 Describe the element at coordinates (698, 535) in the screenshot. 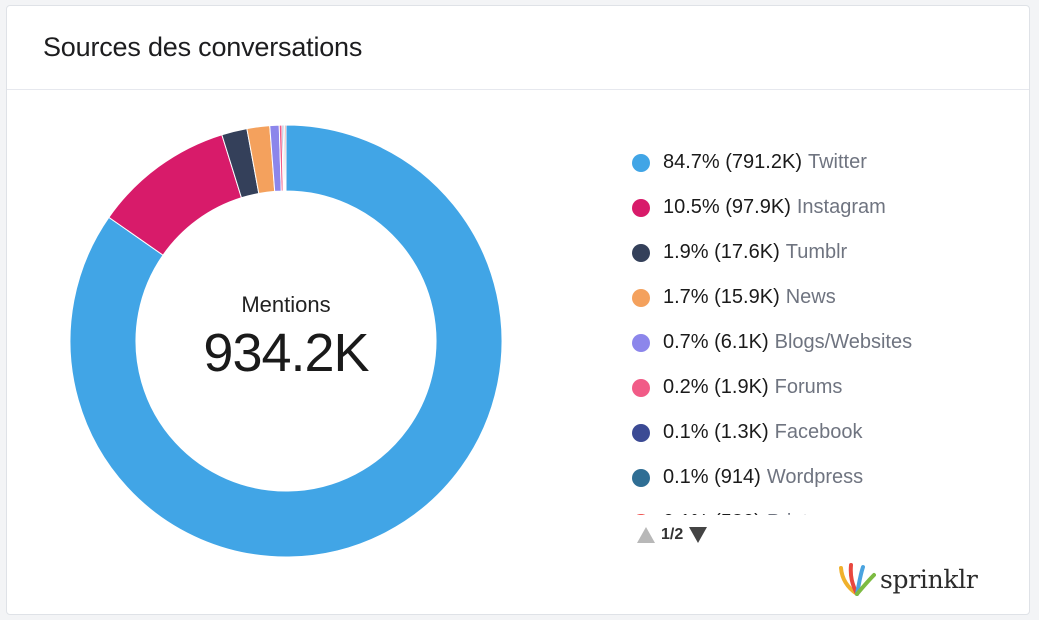

I see `pager-down-icon` at that location.